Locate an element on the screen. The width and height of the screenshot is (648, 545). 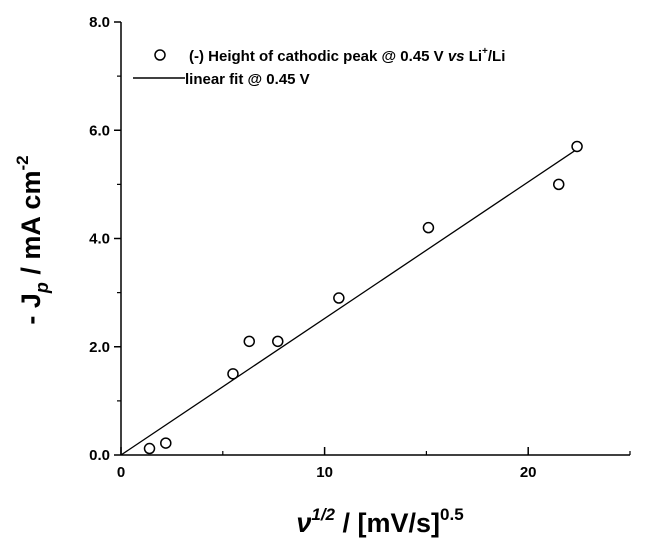
y-tick-label: 2.0 is located at coordinates (99, 347).